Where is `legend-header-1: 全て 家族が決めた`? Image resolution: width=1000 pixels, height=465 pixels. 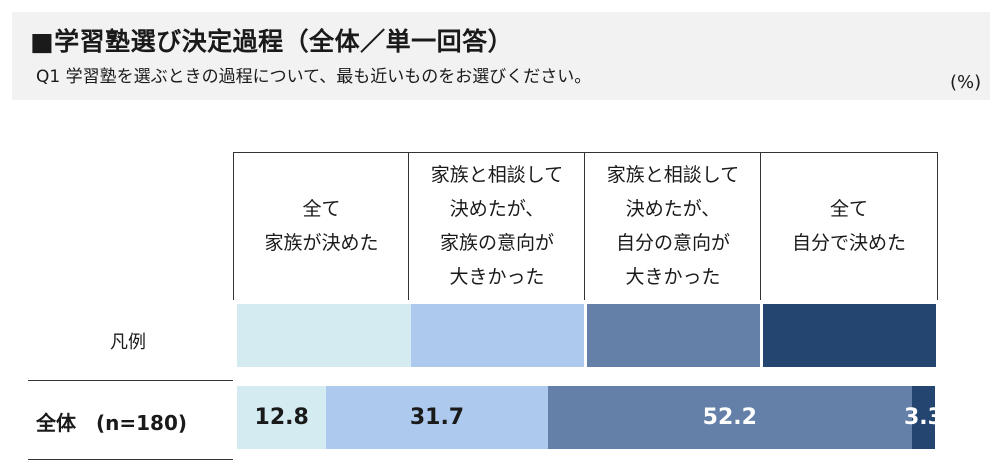 legend-header-1: 全て 家族が決めた is located at coordinates (321, 226).